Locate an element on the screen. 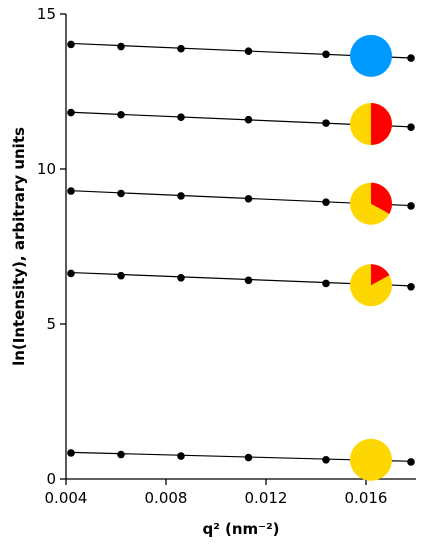 The width and height of the screenshot is (429, 550). x-tick-label: 0.004 is located at coordinates (66, 498).